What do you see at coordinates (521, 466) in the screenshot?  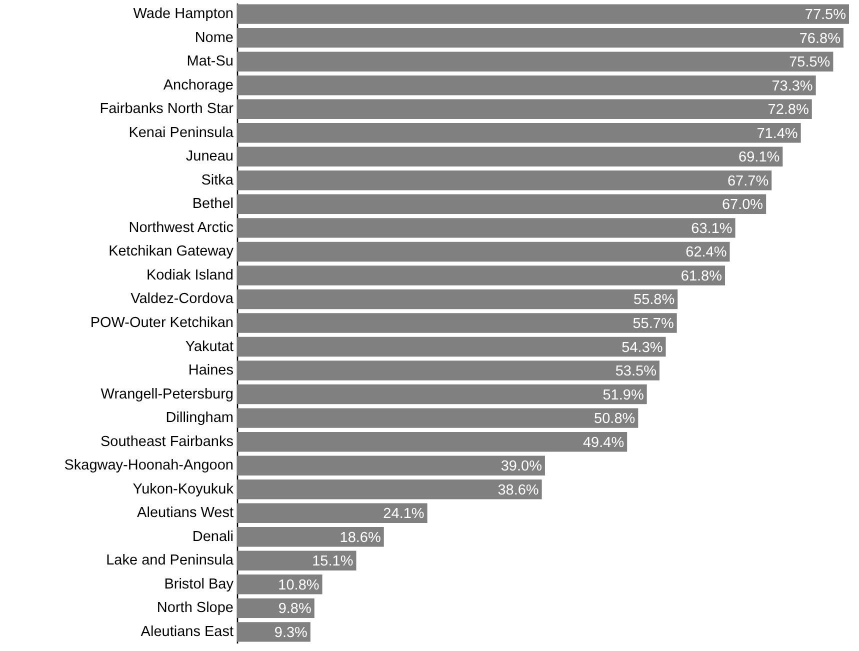 I see `data-label: 39.0%` at bounding box center [521, 466].